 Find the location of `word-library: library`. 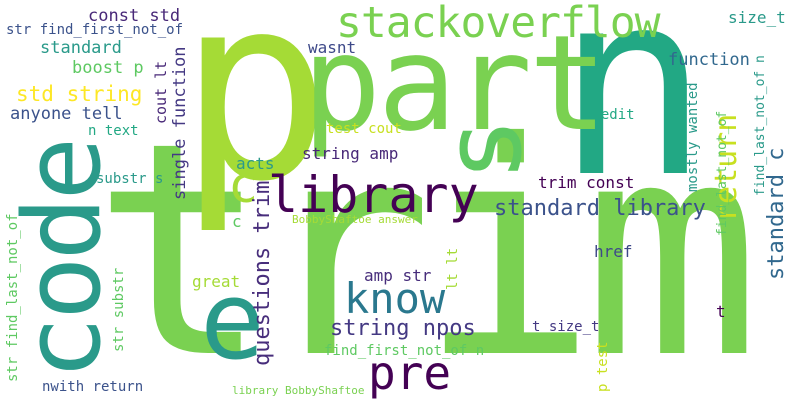

word-library: library is located at coordinates (373, 195).